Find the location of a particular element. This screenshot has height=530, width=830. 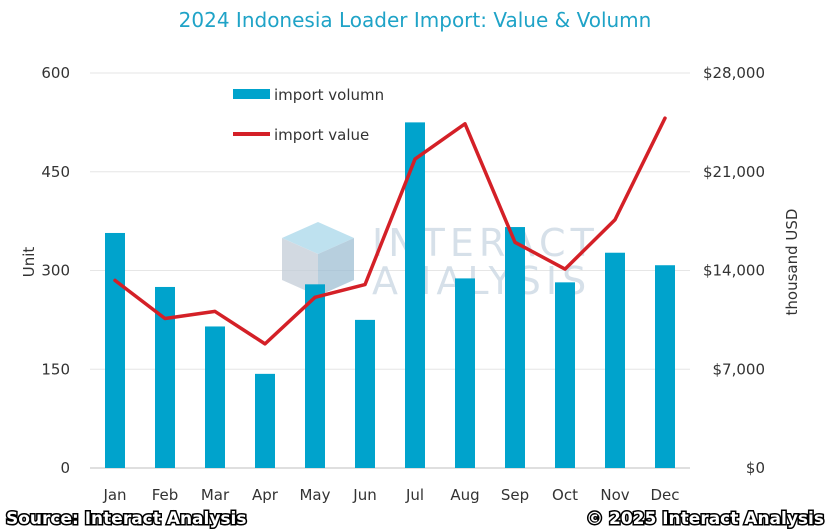

copyright-note: © 2025 Interact Analysis is located at coordinates (705, 519).